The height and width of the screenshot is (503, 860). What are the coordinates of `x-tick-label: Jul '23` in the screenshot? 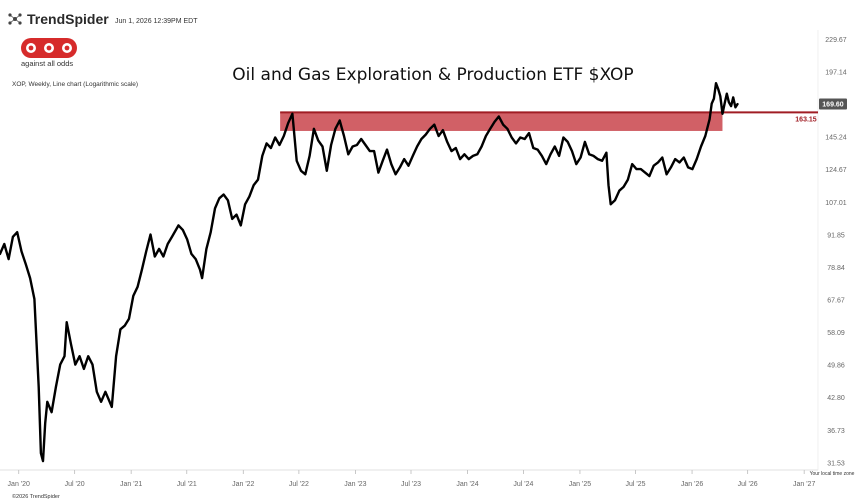 It's located at (411, 484).